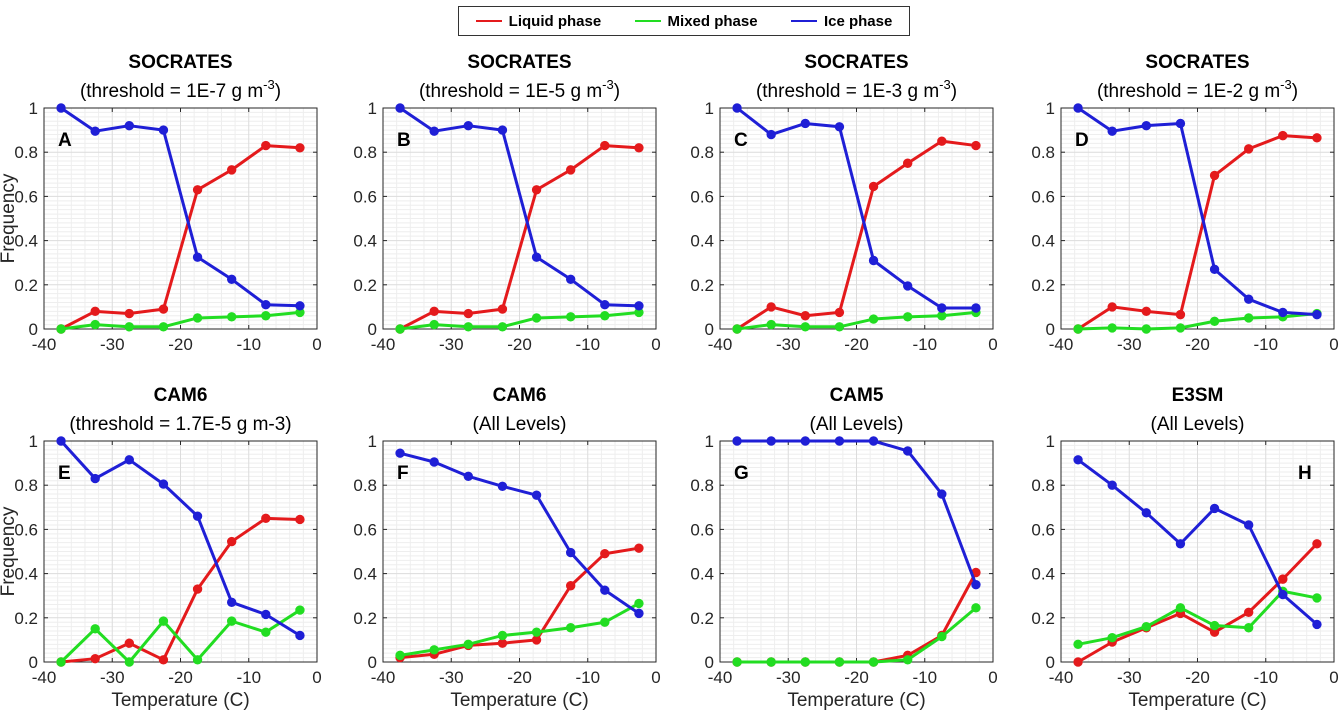 Image resolution: width=1341 pixels, height=721 pixels. What do you see at coordinates (1197, 700) in the screenshot?
I see `x-axis-label: Temperature (C)` at bounding box center [1197, 700].